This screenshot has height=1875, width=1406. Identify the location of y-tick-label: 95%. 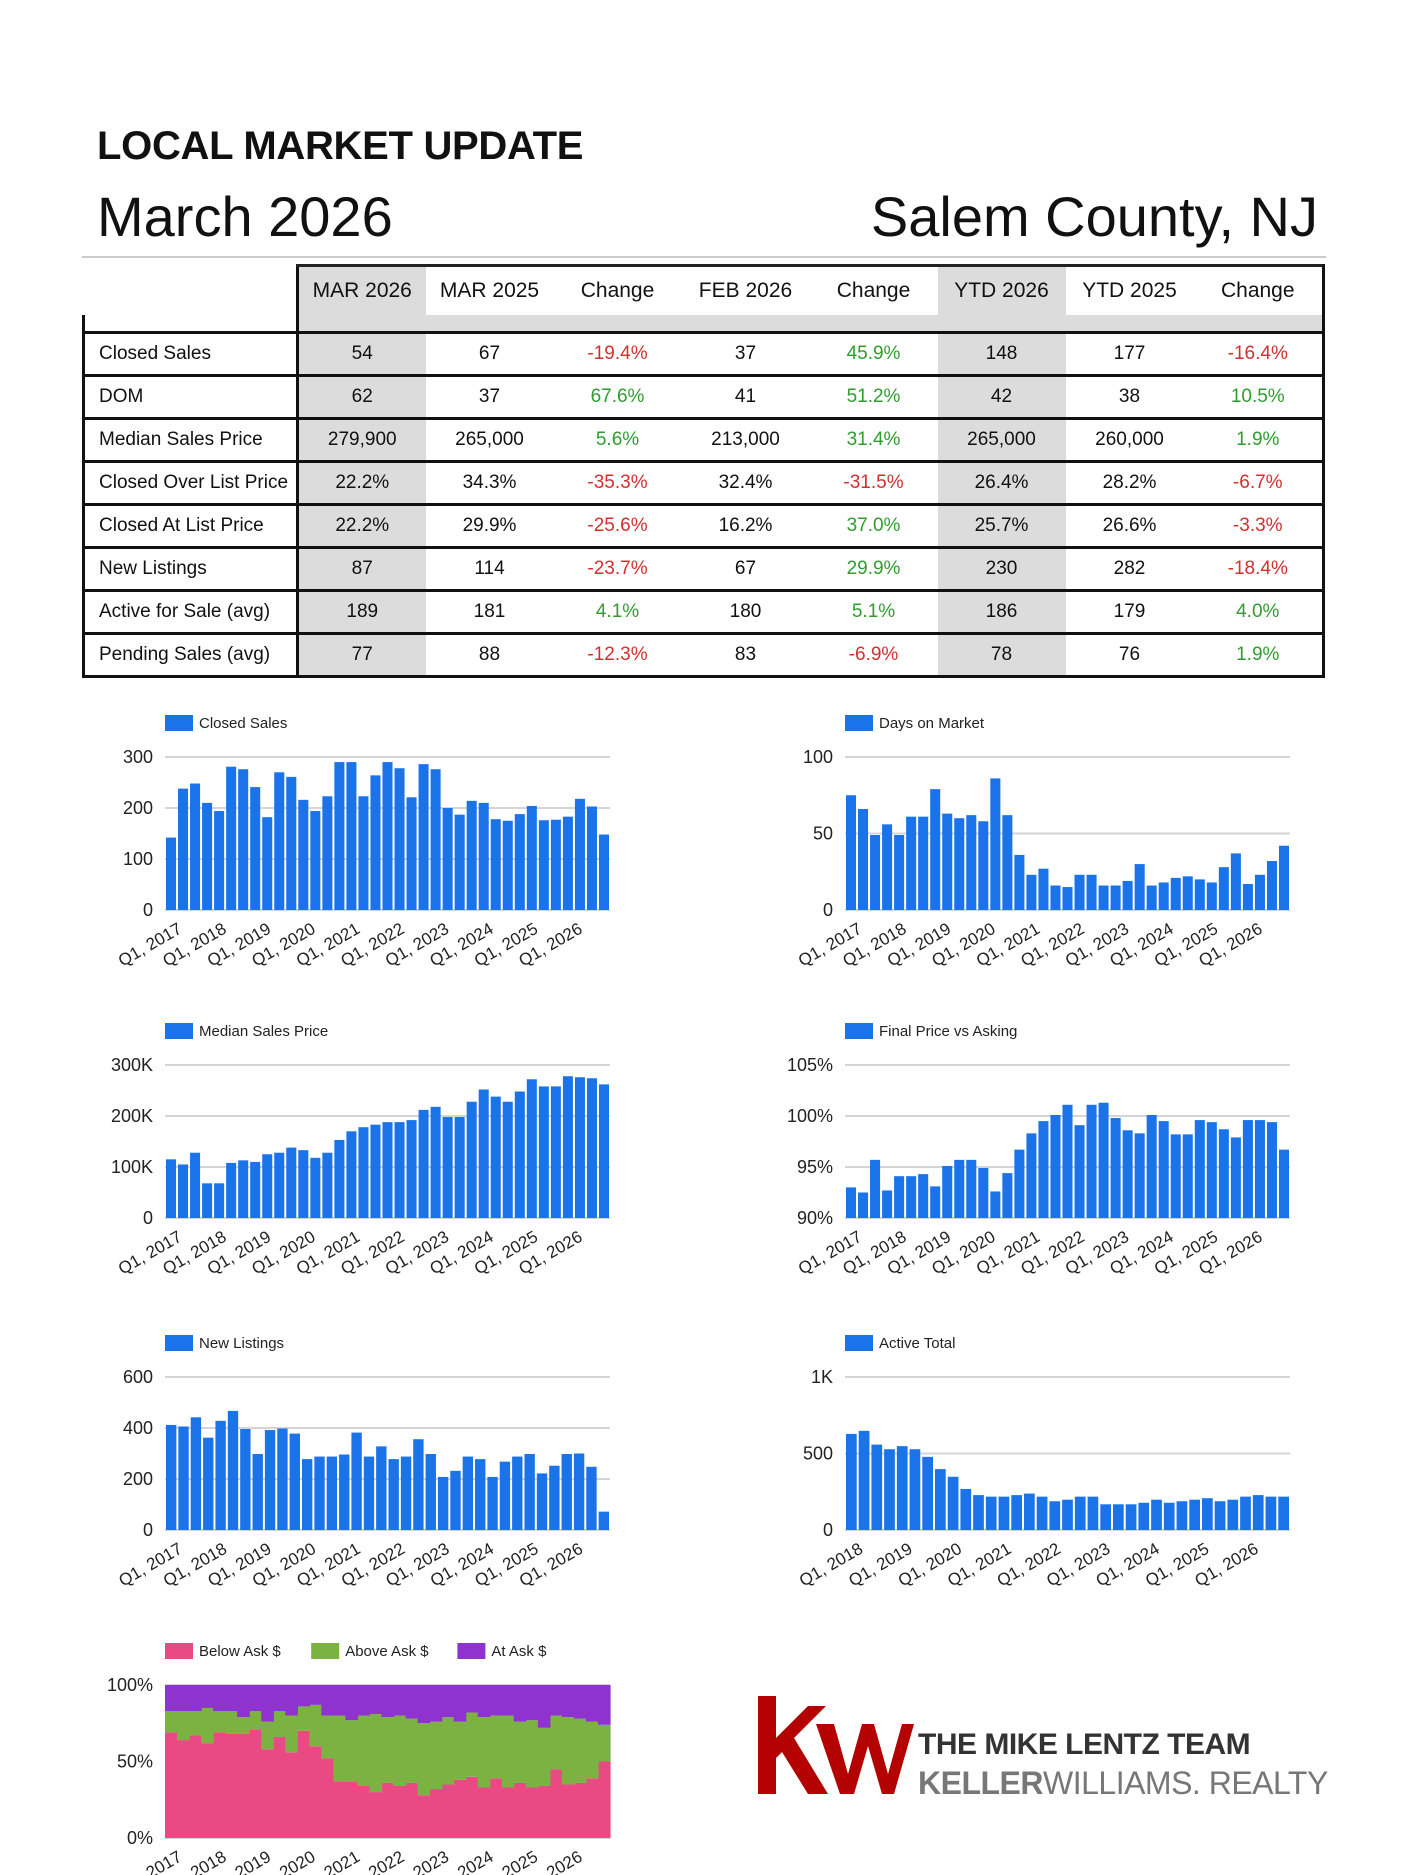
(815, 1167).